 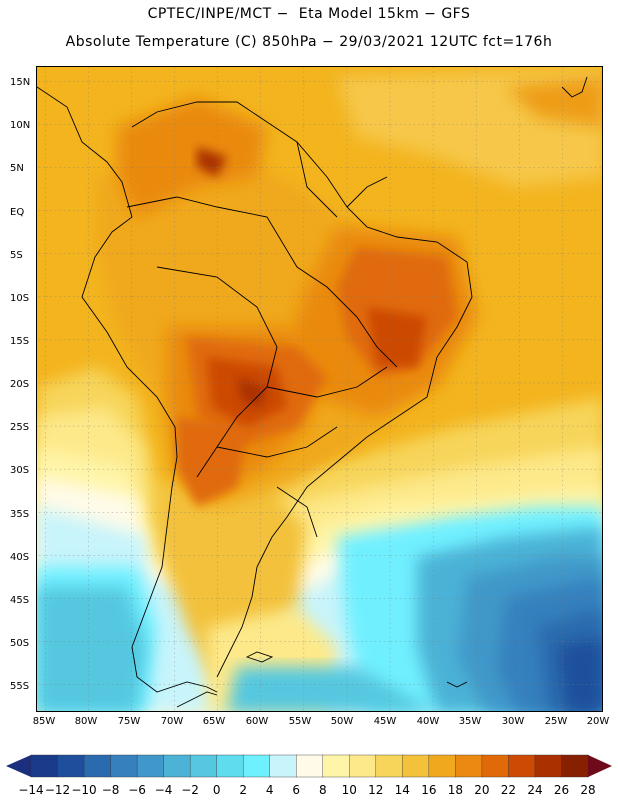 What do you see at coordinates (20, 557) in the screenshot?
I see `lat-label: 40S` at bounding box center [20, 557].